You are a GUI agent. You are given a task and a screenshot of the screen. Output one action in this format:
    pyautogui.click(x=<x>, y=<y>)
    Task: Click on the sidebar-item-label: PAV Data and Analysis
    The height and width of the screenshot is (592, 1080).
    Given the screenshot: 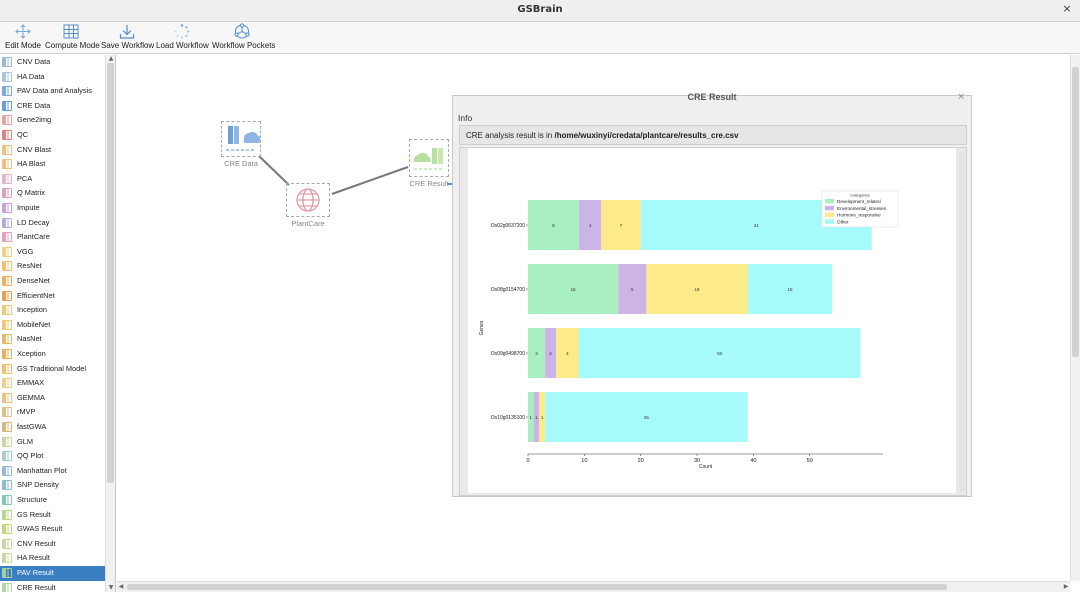 What is the action you would take?
    pyautogui.click(x=54, y=91)
    